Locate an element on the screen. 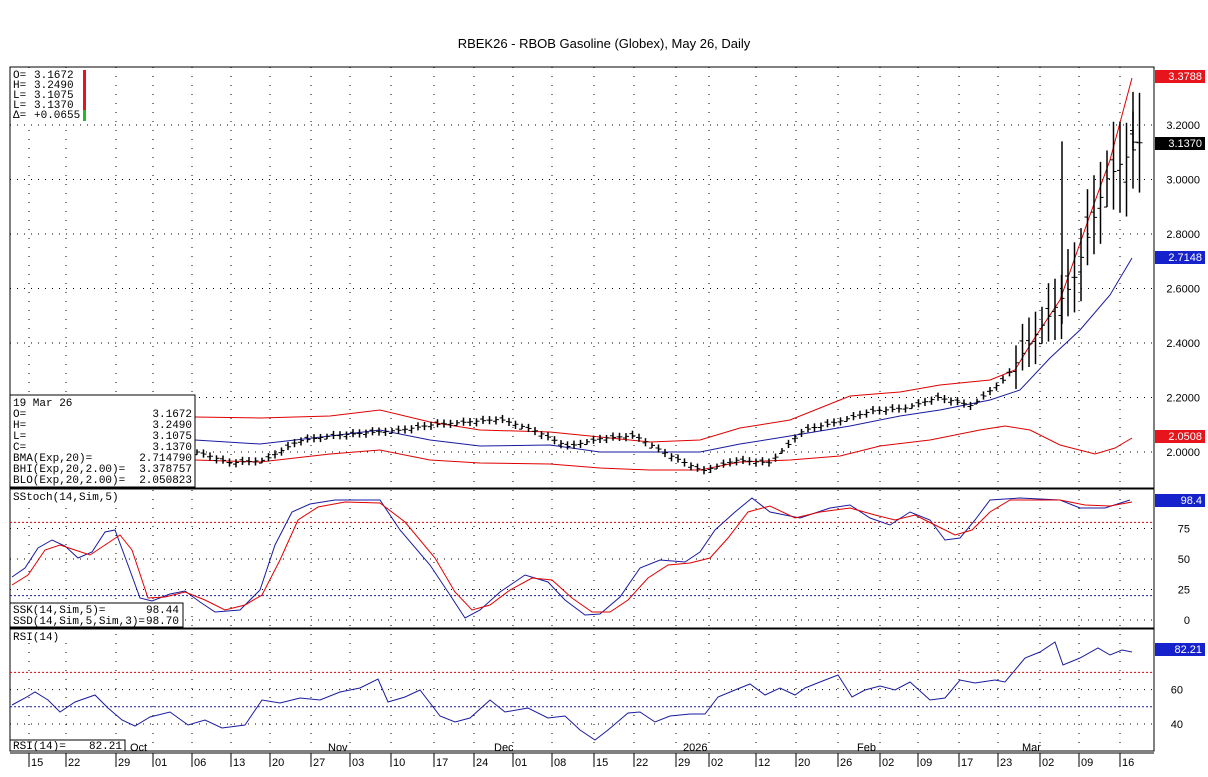 This screenshot has height=777, width=1208. price-tick-1: 2.2000 is located at coordinates (1183, 399).